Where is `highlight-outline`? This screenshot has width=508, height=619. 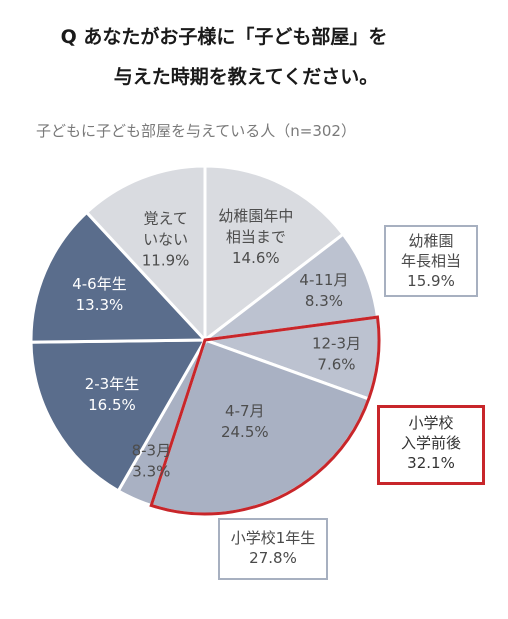
highlight-outline is located at coordinates (265, 415).